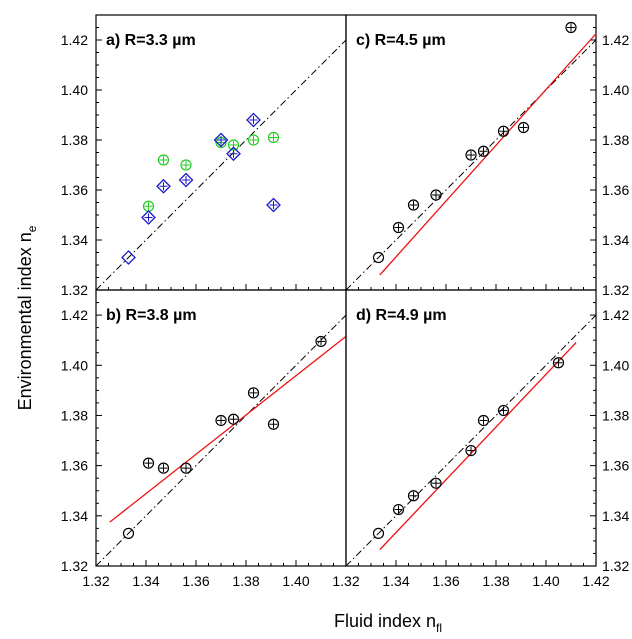 The width and height of the screenshot is (632, 639). What do you see at coordinates (545, 581) in the screenshot?
I see `x-tick-label-d: 1.40` at bounding box center [545, 581].